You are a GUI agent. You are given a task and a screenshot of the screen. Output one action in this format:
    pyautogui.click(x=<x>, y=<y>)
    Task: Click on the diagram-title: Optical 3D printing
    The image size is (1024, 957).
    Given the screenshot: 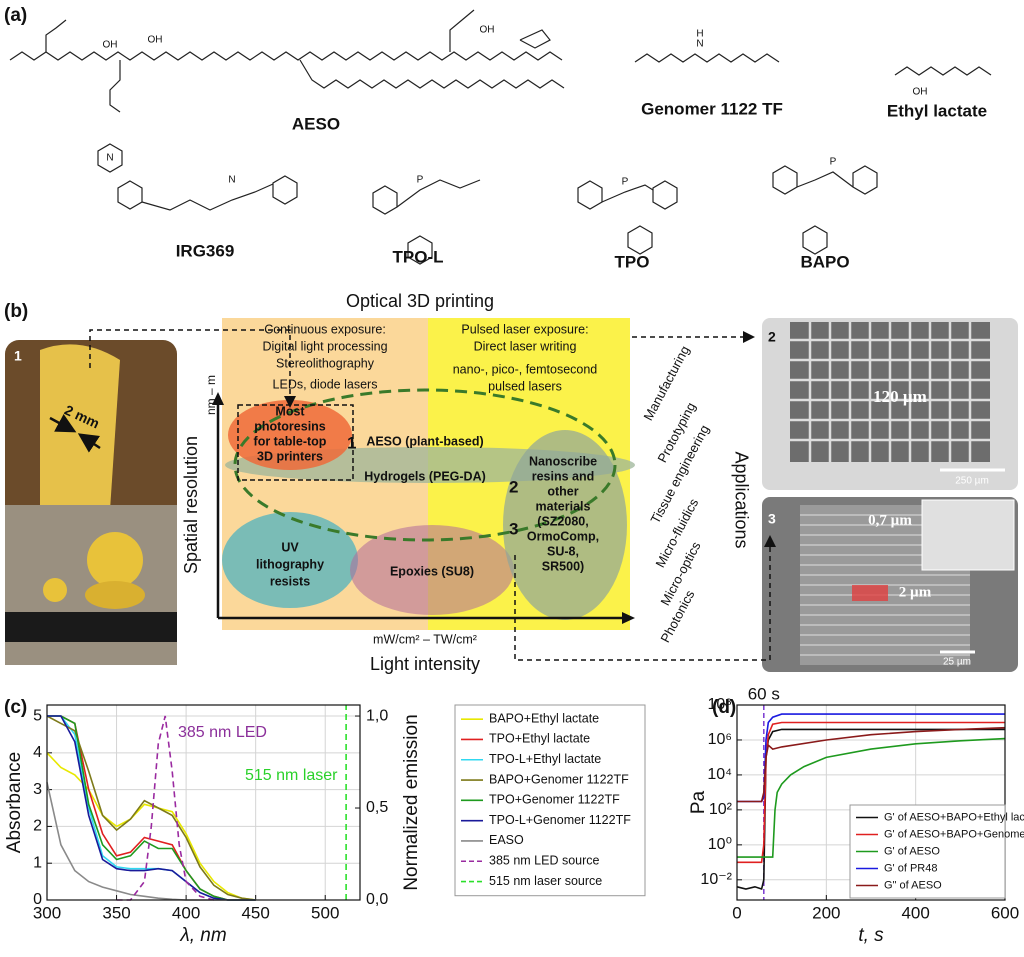 What is the action you would take?
    pyautogui.click(x=420, y=301)
    